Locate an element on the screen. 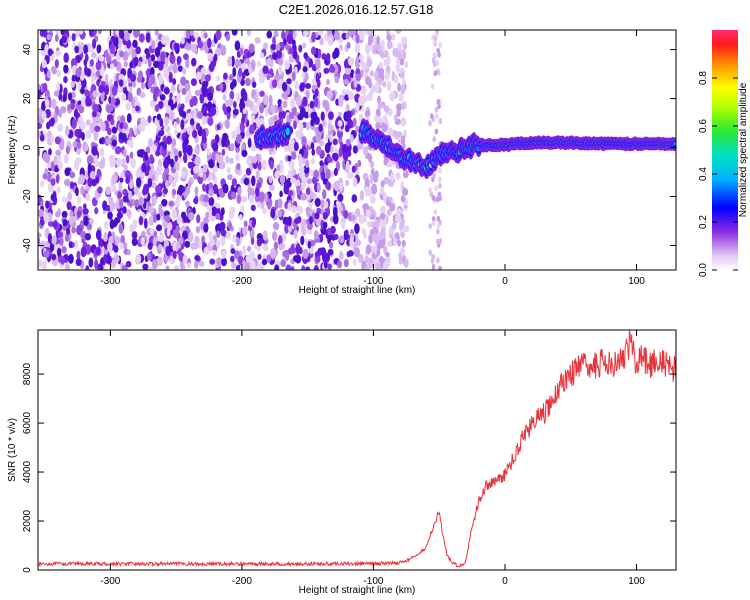 Image resolution: width=750 pixels, height=600 pixels. spectrogram-xtick-label: 100 is located at coordinates (636, 281).